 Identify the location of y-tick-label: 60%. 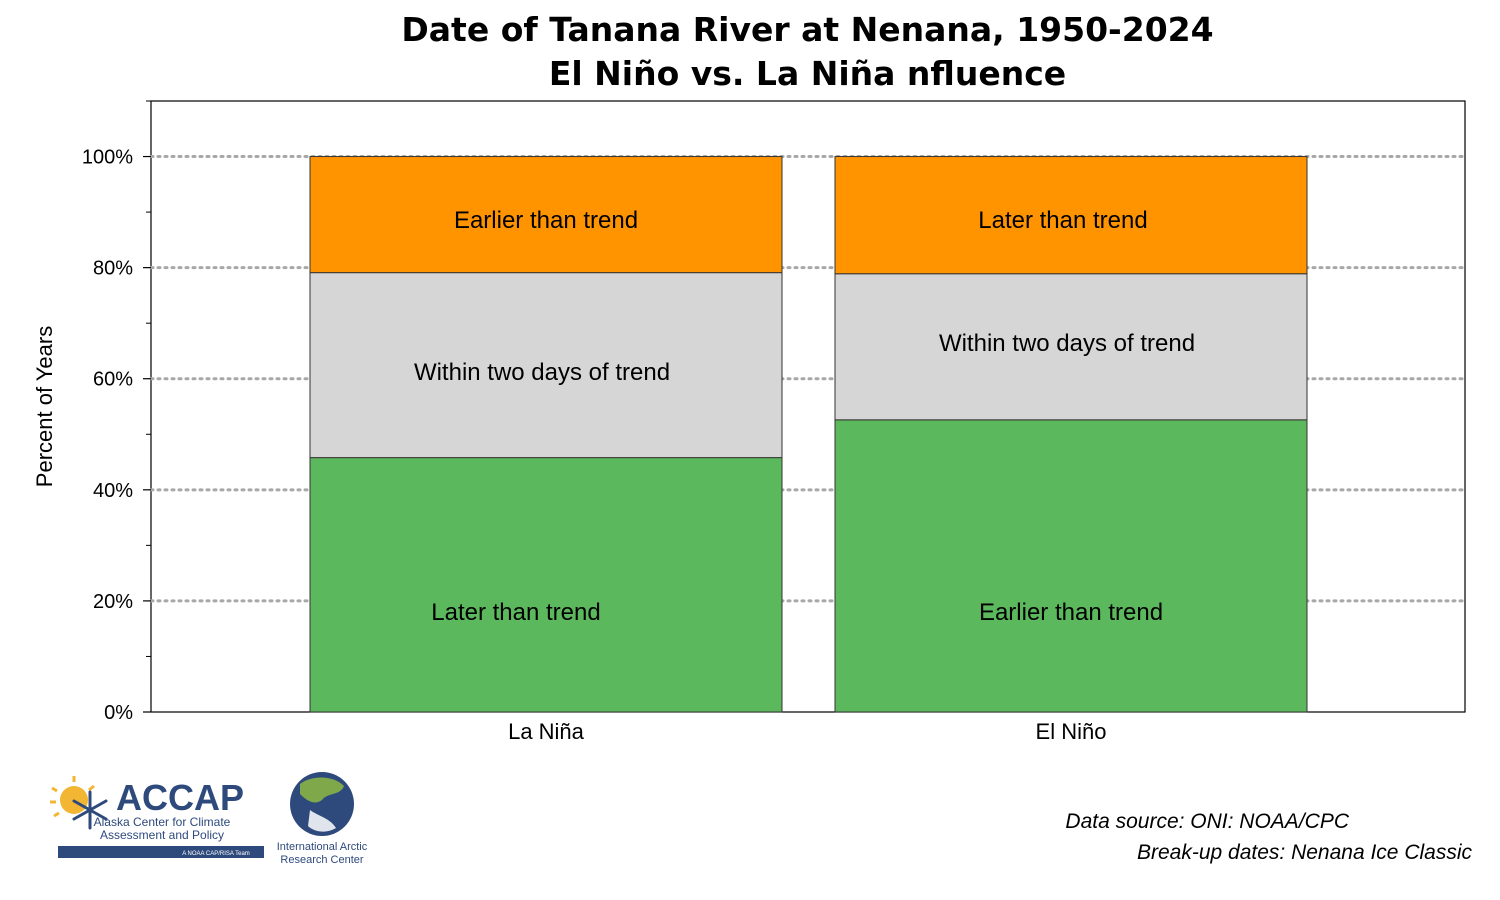
(113, 380).